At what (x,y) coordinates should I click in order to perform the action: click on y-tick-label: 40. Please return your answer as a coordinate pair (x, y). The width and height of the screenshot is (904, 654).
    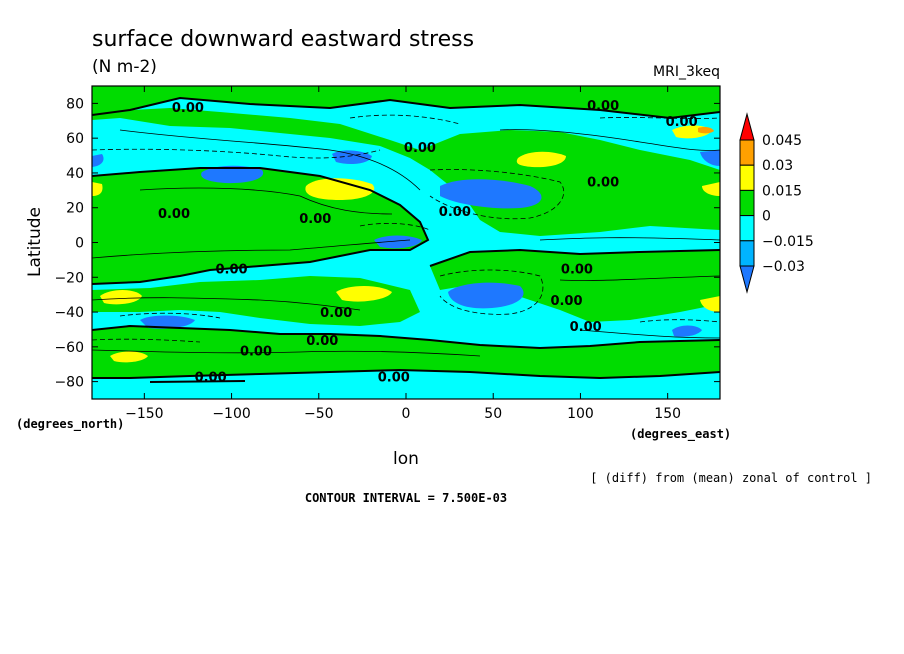
    Looking at the image, I should click on (75, 174).